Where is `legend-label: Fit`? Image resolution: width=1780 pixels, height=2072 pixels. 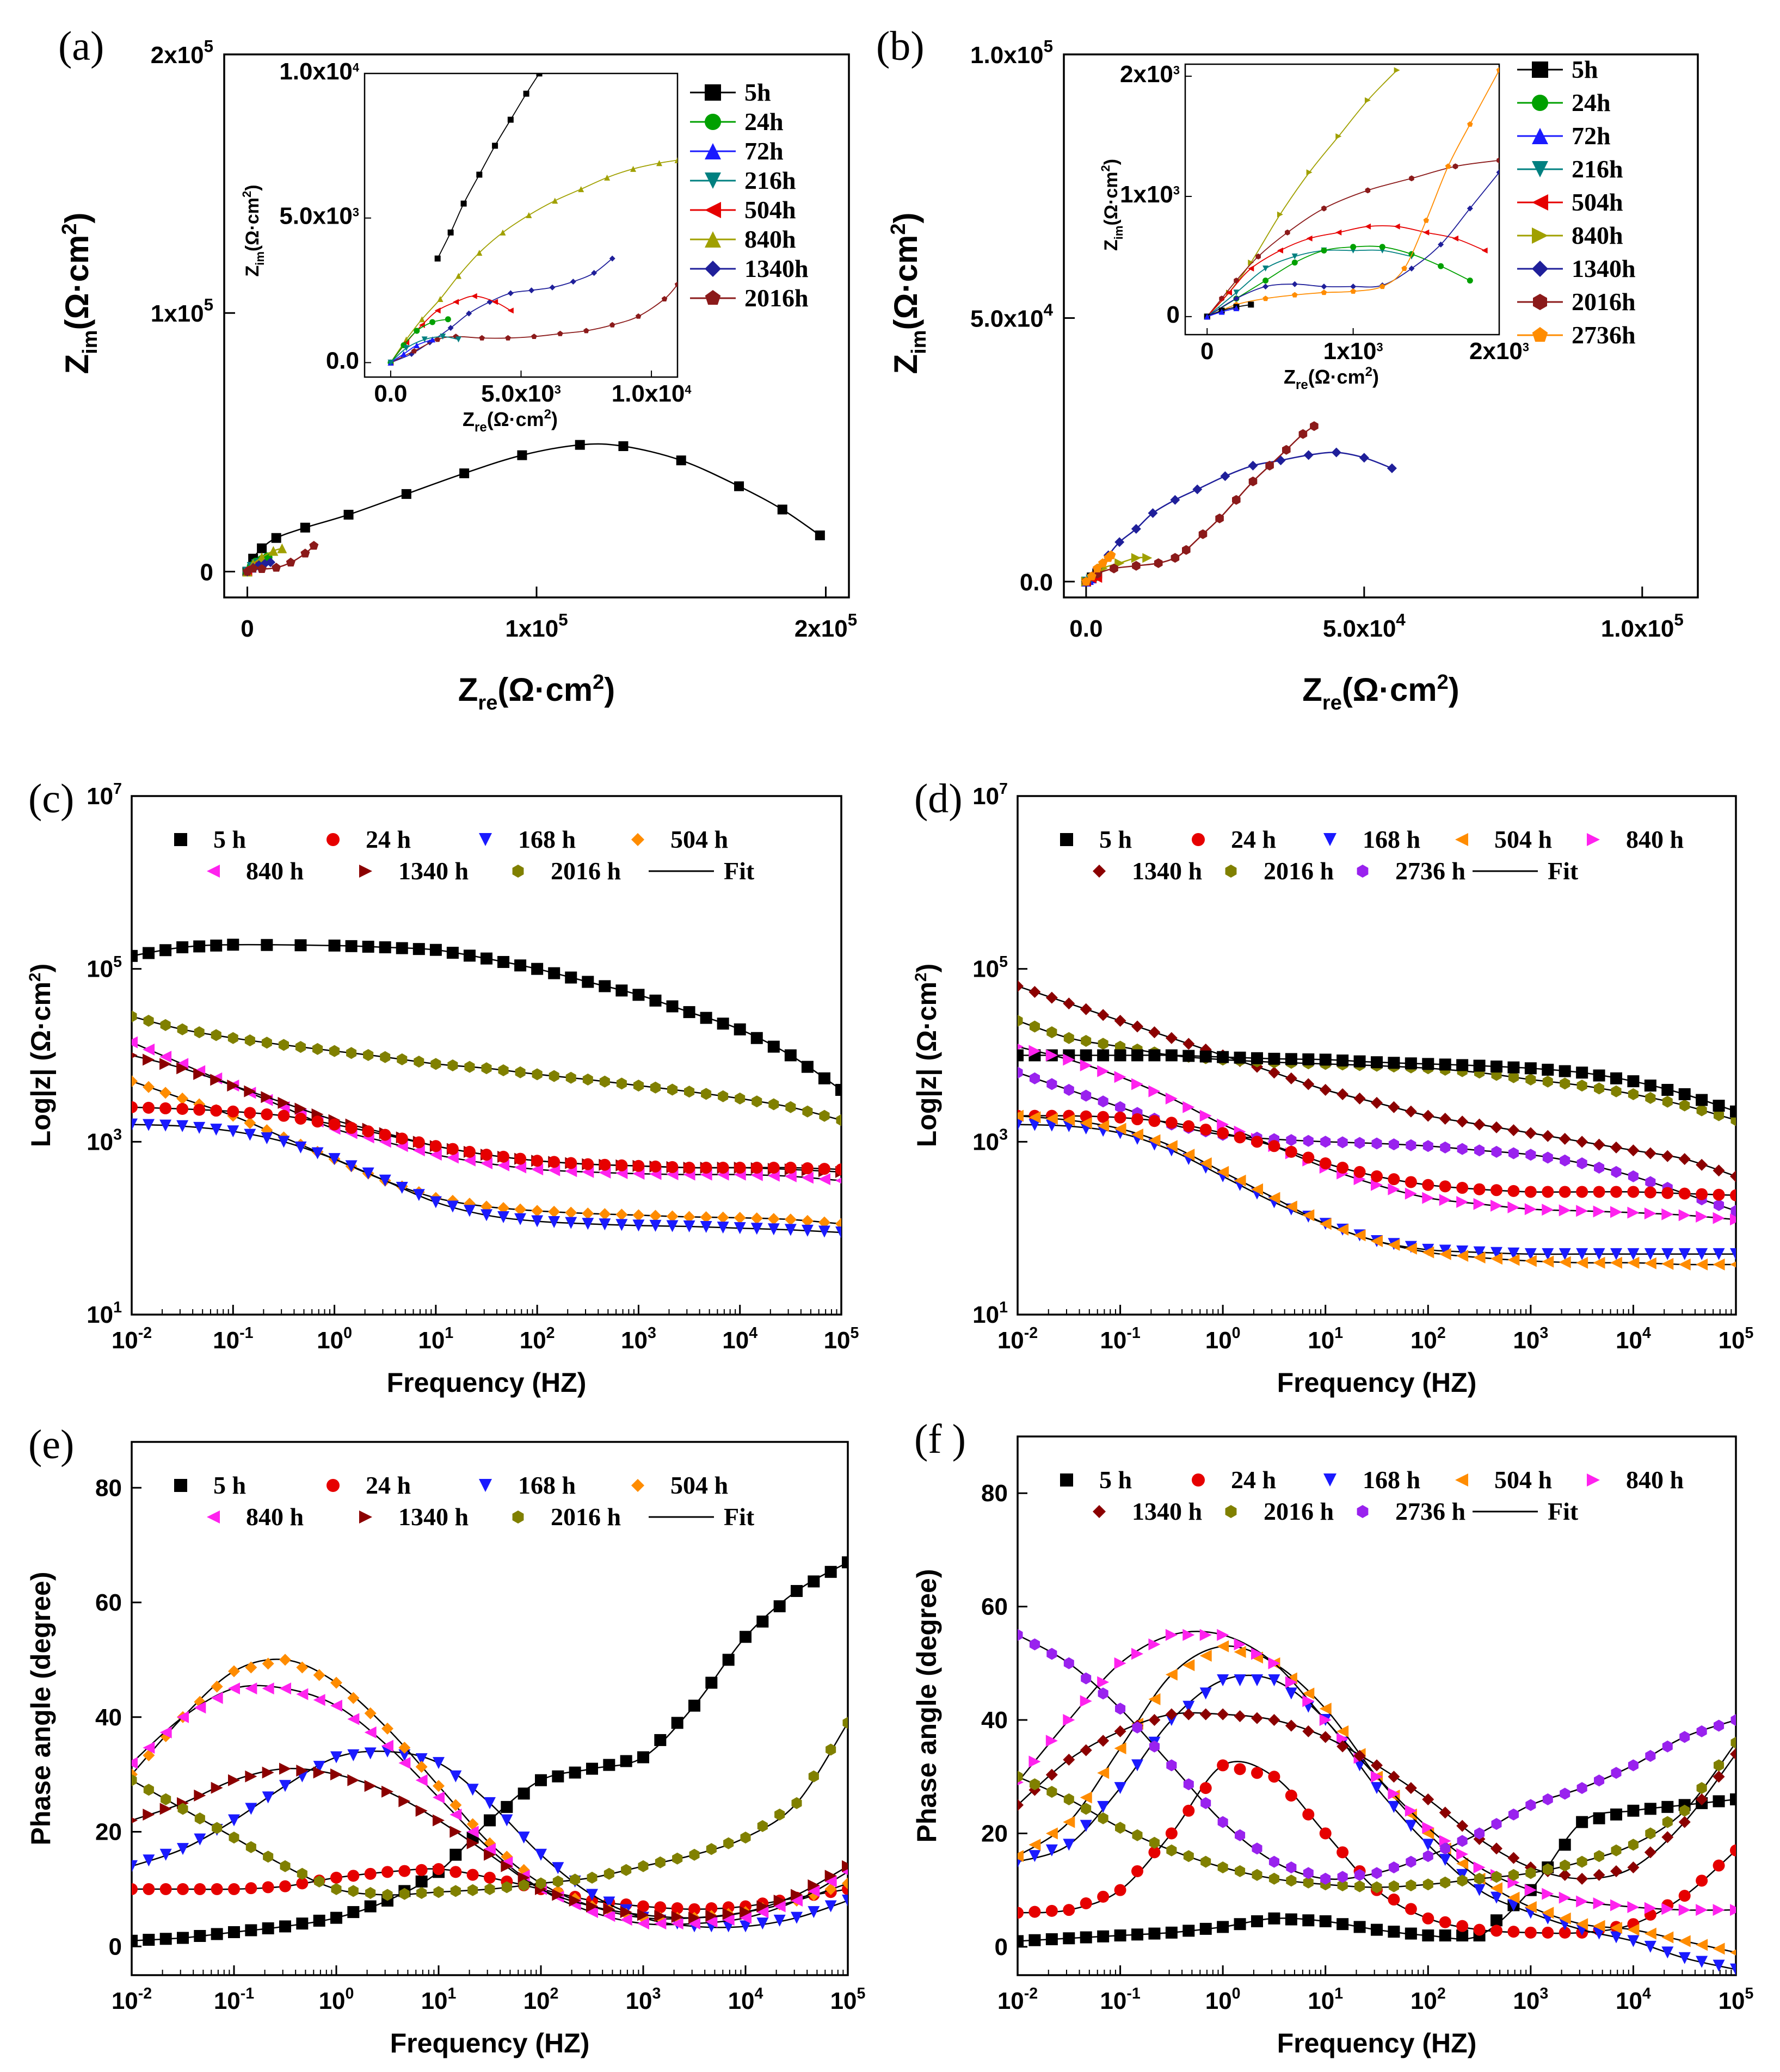
legend-label: Fit is located at coordinates (1563, 1511).